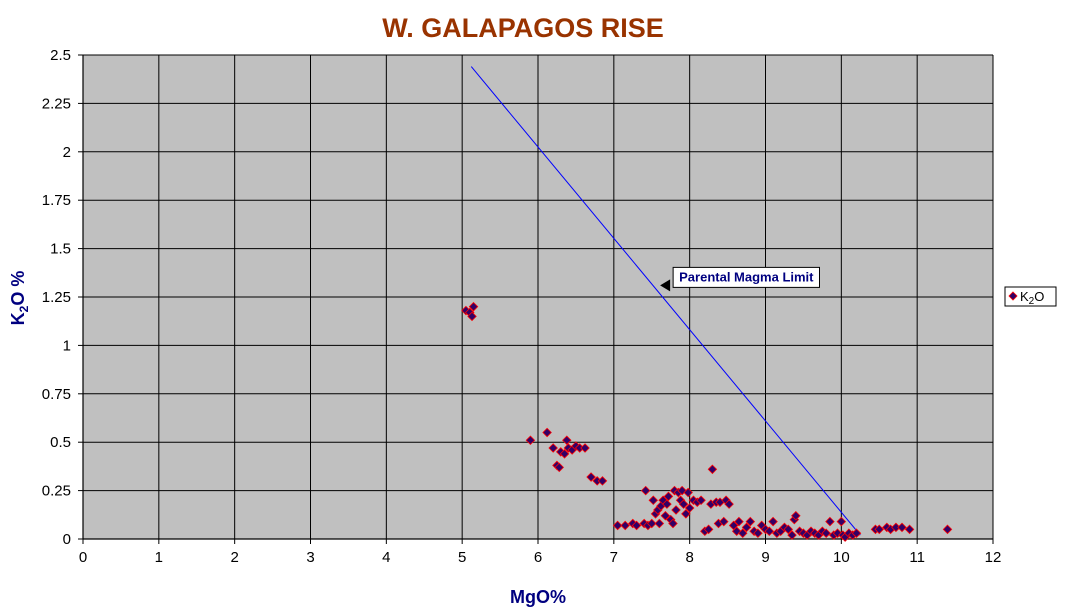 This screenshot has width=1073, height=611. What do you see at coordinates (234, 557) in the screenshot?
I see `x-tick-label: 2` at bounding box center [234, 557].